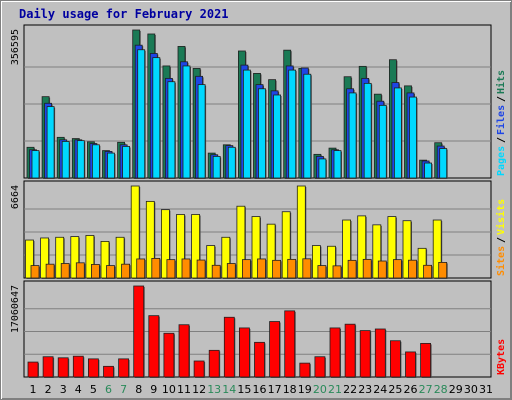 This screenshot has height=400, width=512. Describe the element at coordinates (78, 389) in the screenshot. I see `x-tick-label-day-4: 4` at that location.